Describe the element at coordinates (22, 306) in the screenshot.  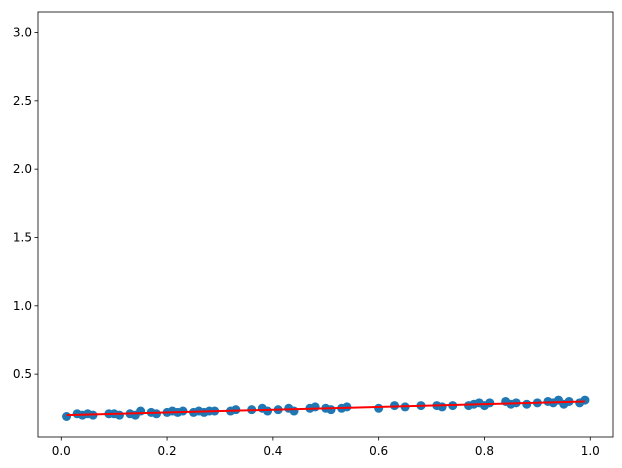
I see `y-tick-label: 1.0` at that location.